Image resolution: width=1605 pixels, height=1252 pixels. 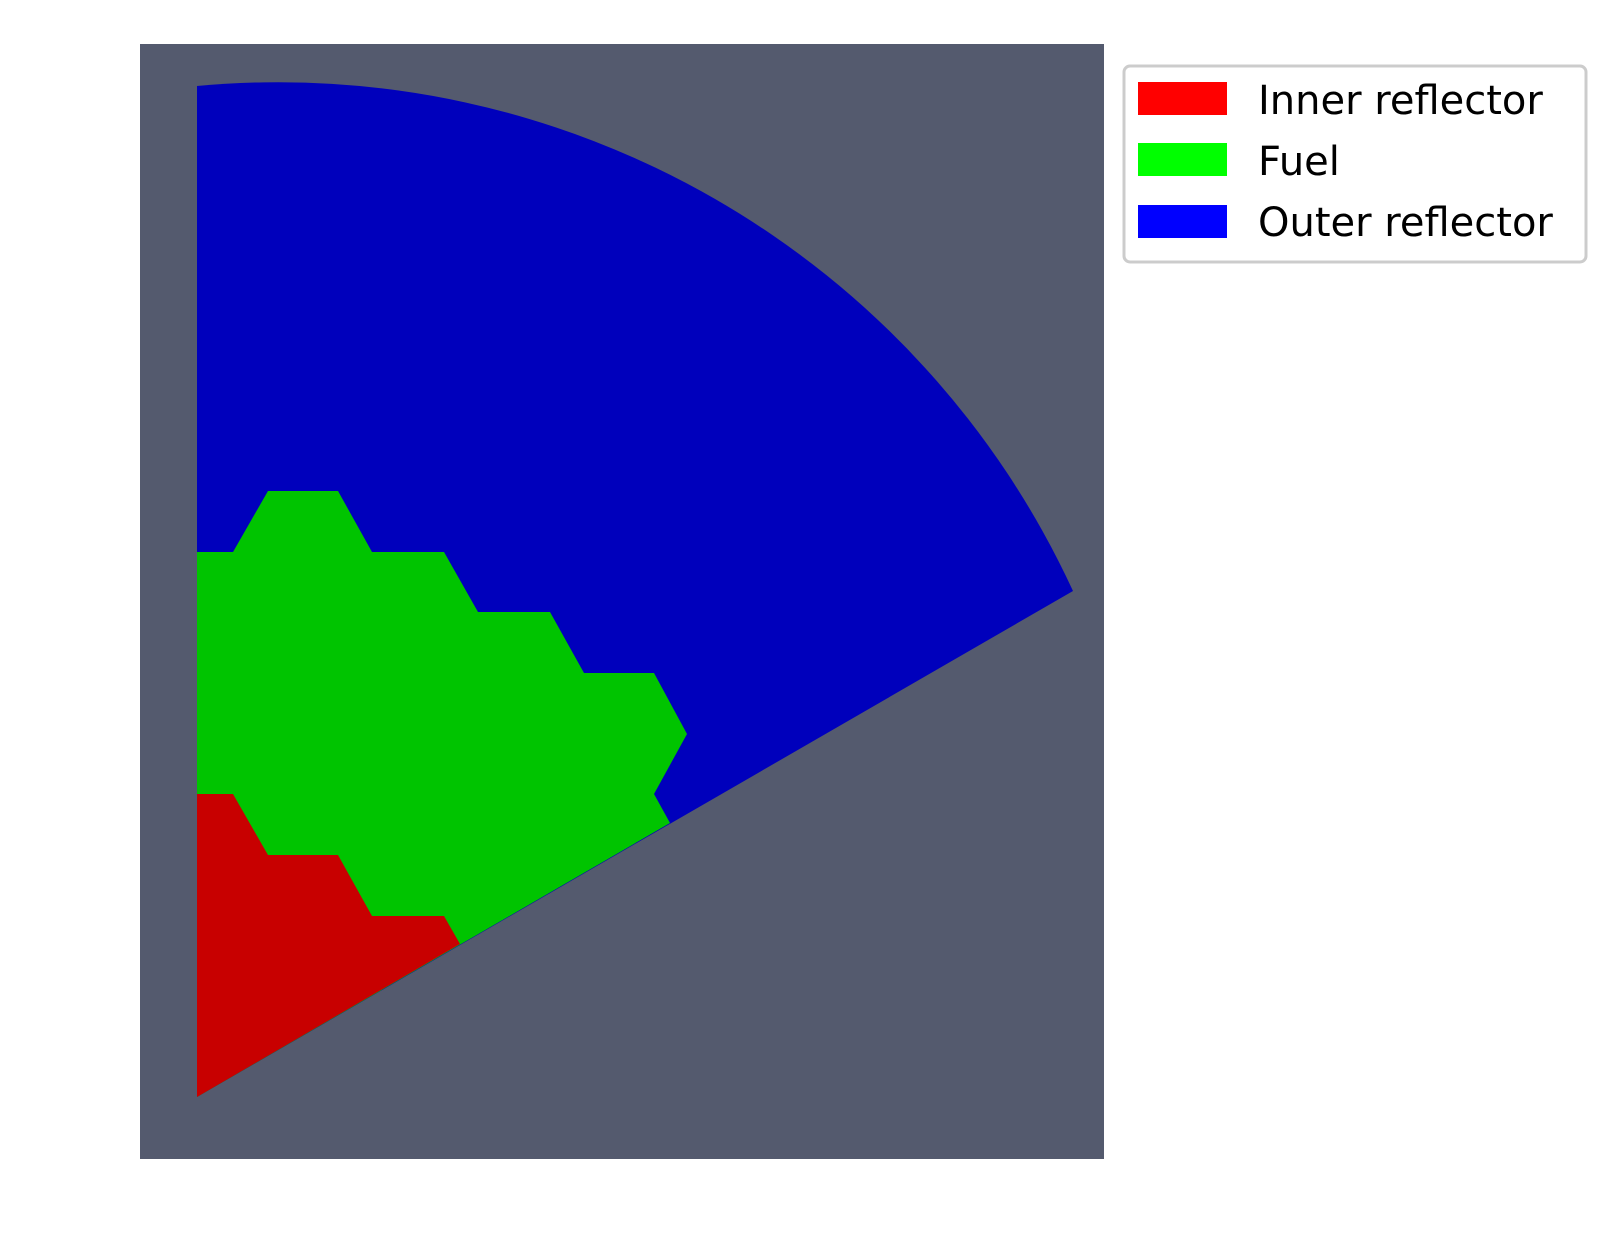 I want to click on legend-frame, so click(x=1355, y=164).